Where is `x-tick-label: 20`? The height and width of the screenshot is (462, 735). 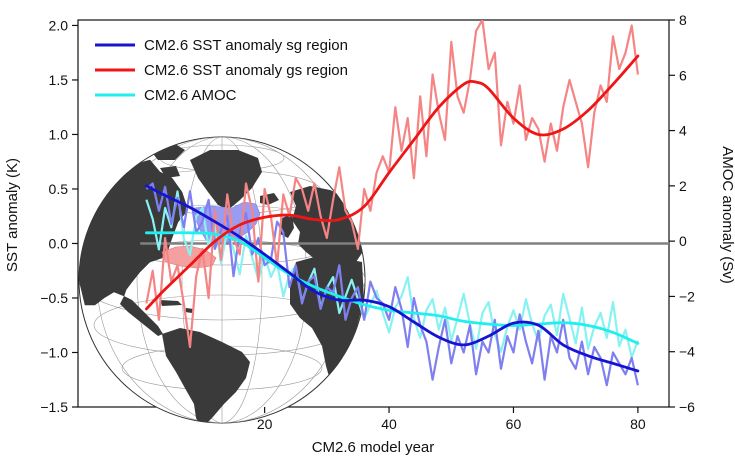 x-tick-label: 20 is located at coordinates (265, 424).